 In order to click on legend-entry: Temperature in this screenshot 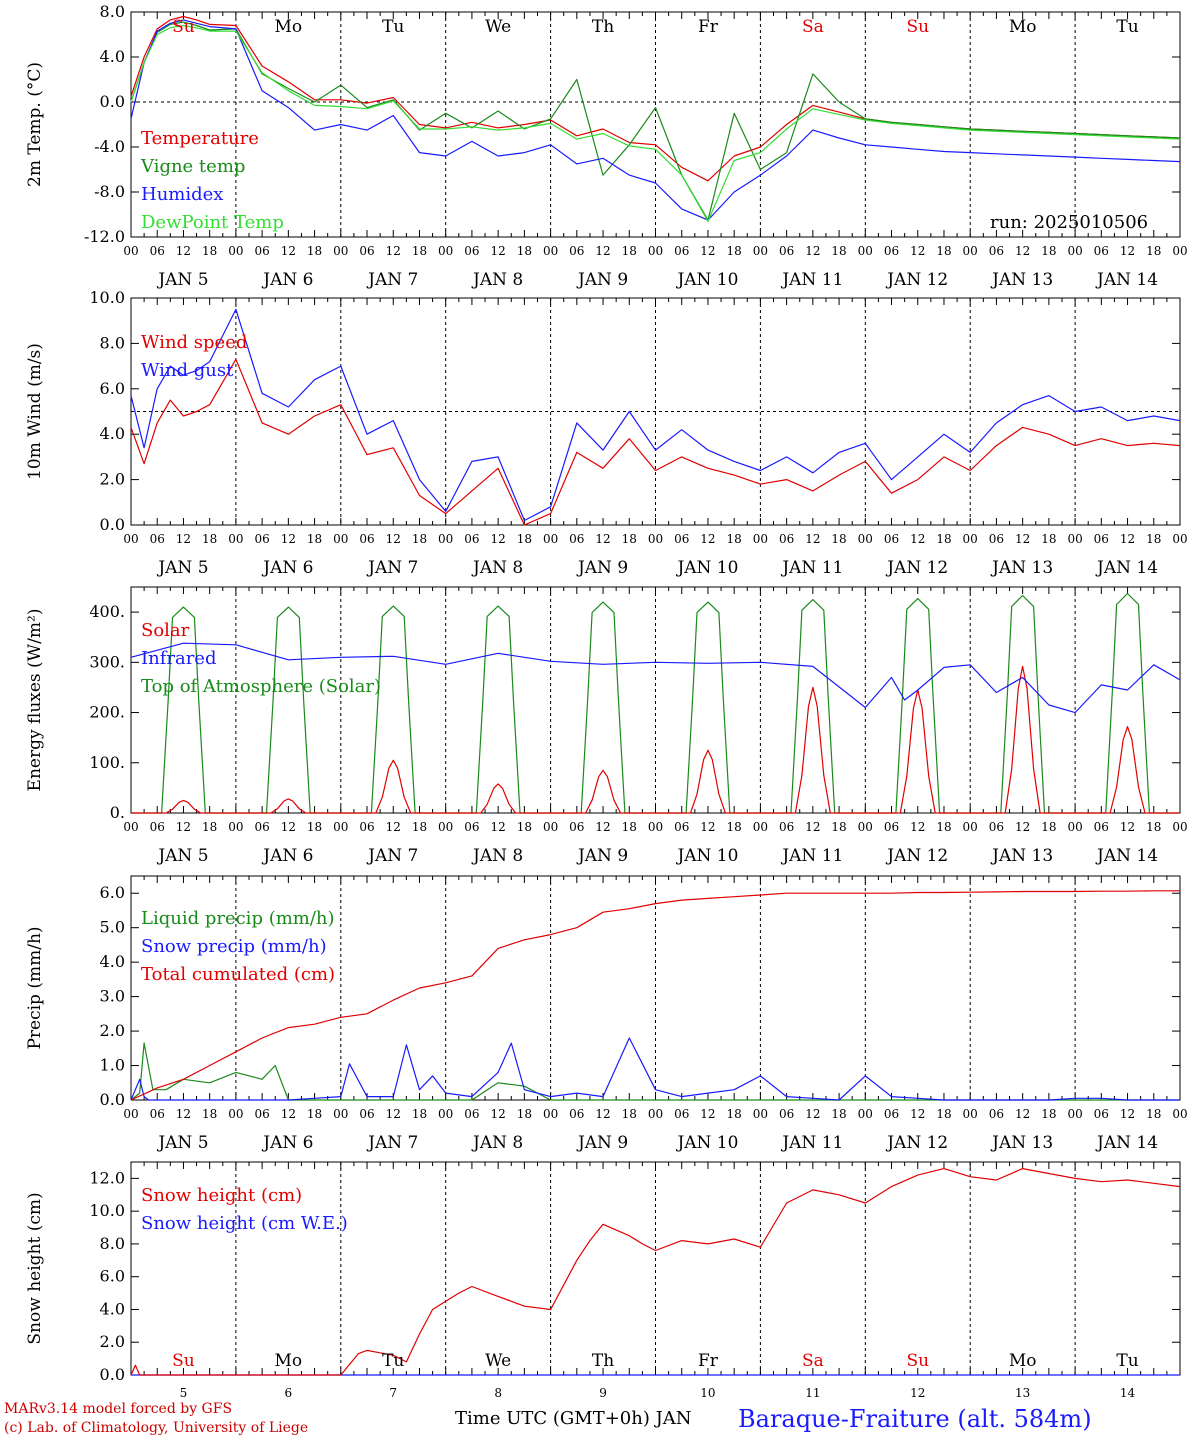, I will do `click(200, 138)`.